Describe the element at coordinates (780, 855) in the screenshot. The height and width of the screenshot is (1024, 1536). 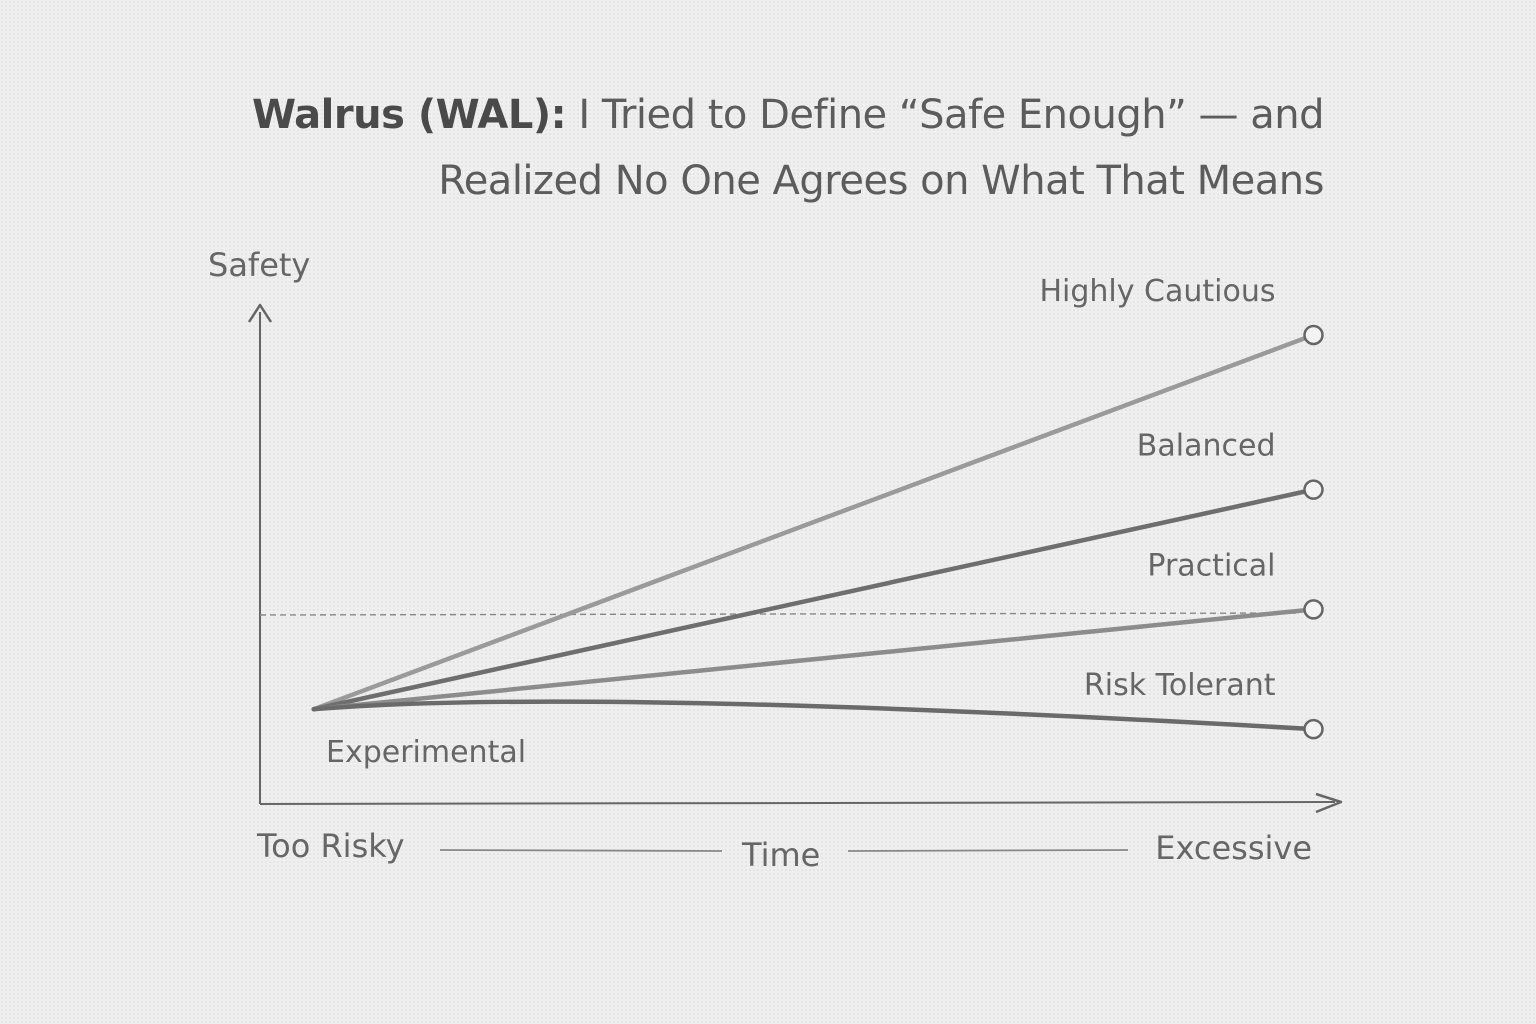
I see `x-axis-label: Time` at that location.